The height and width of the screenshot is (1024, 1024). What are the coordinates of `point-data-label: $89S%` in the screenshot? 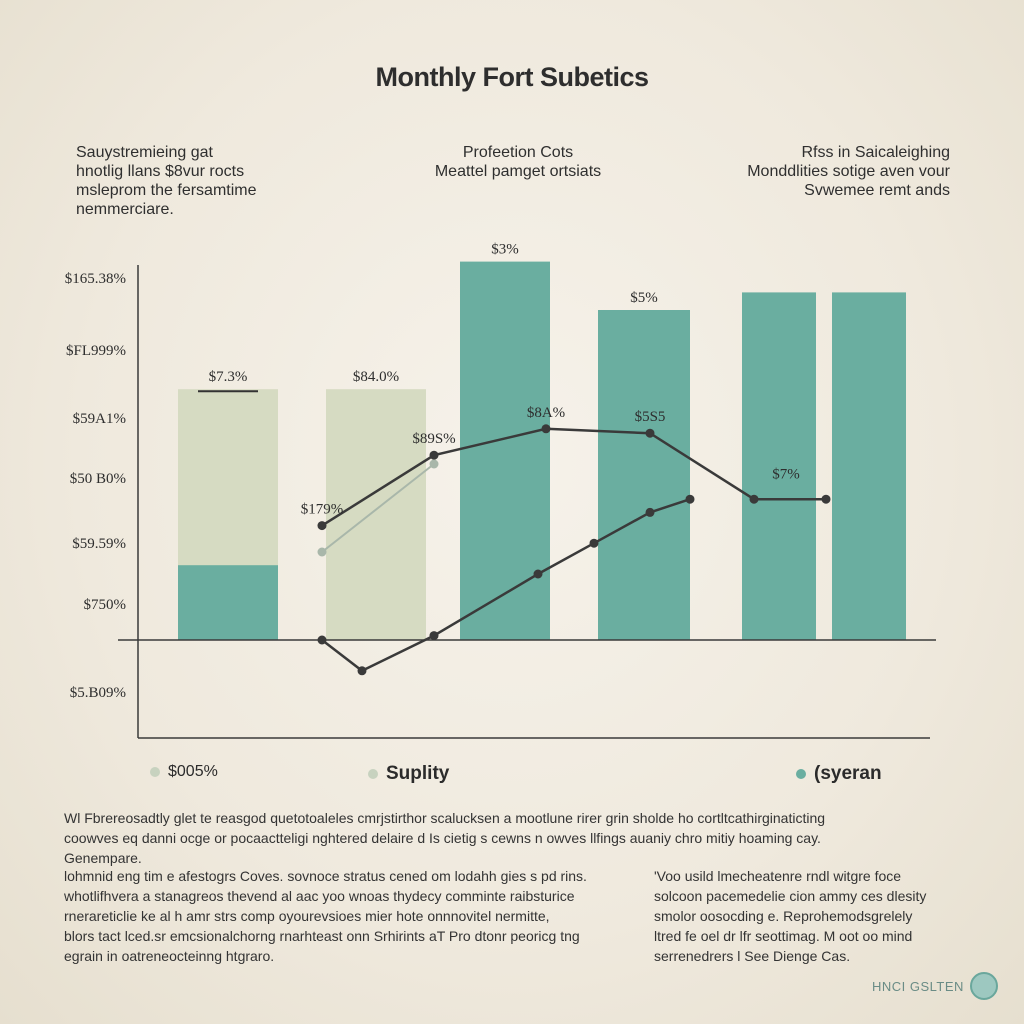 It's located at (433, 439).